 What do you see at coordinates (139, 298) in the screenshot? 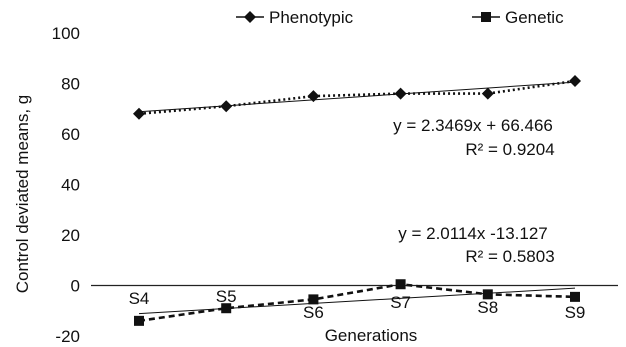
I see `x-tick-label: S4` at bounding box center [139, 298].